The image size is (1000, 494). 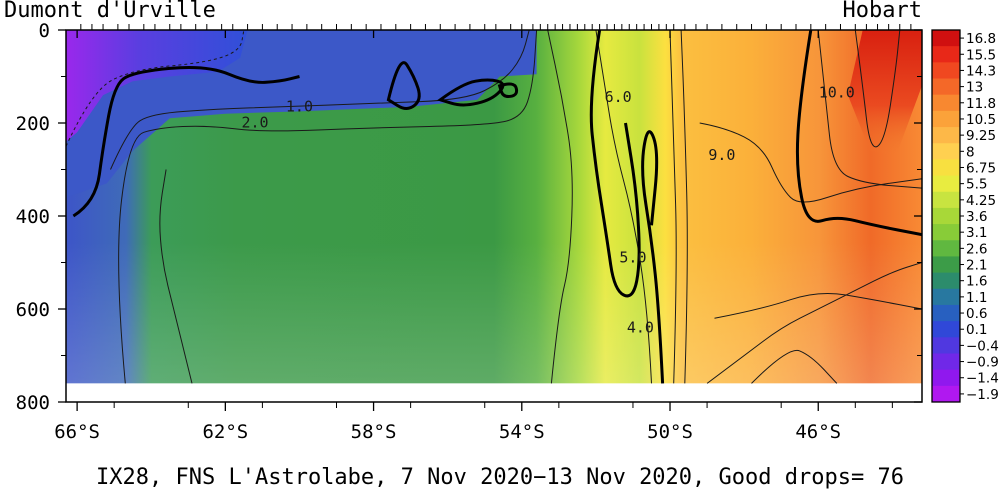 I want to click on contour-label: 4.0, so click(x=640, y=327).